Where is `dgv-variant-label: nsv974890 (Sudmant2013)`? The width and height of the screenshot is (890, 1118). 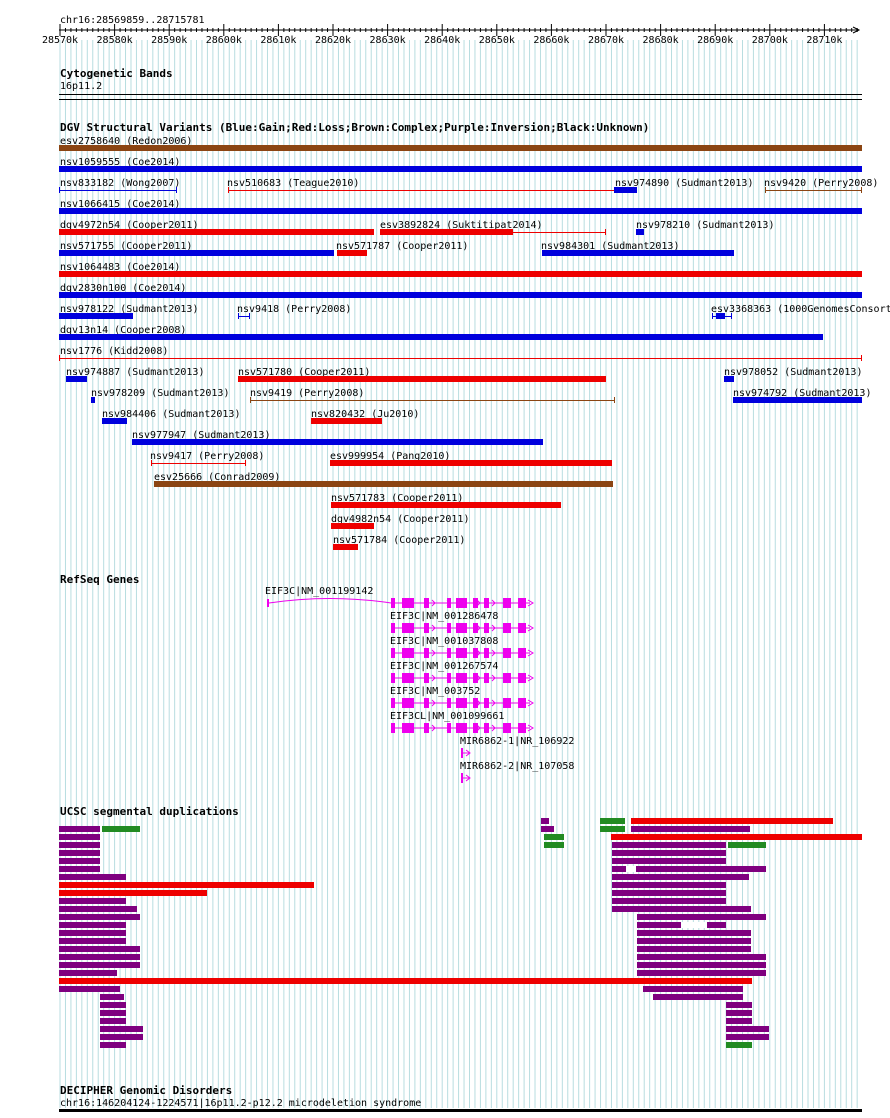
dgv-variant-label: nsv974890 (Sudmant2013) is located at coordinates (684, 183).